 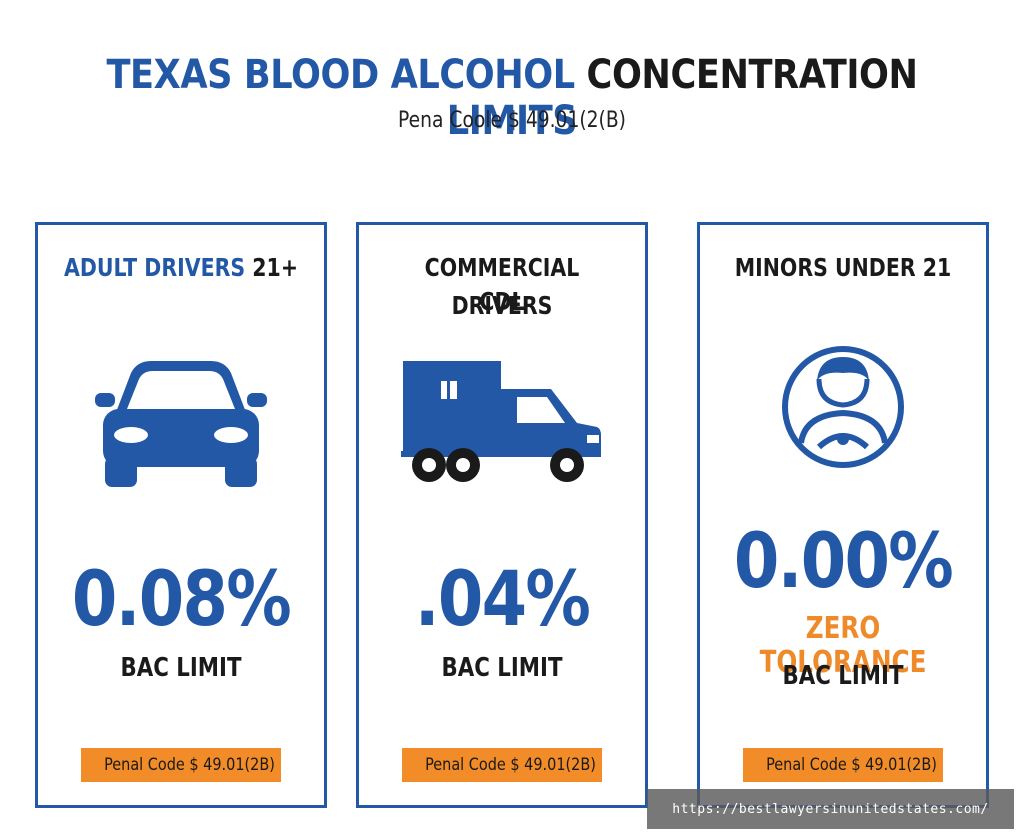 What do you see at coordinates (843, 407) in the screenshot?
I see `young-driver-icon` at bounding box center [843, 407].